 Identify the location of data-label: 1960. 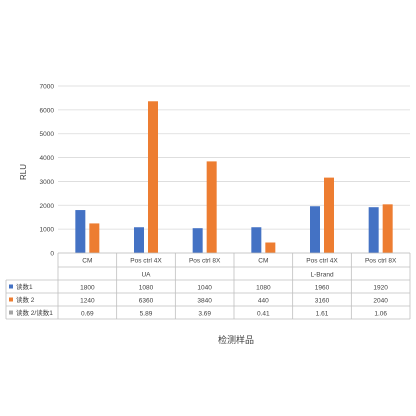
(322, 288).